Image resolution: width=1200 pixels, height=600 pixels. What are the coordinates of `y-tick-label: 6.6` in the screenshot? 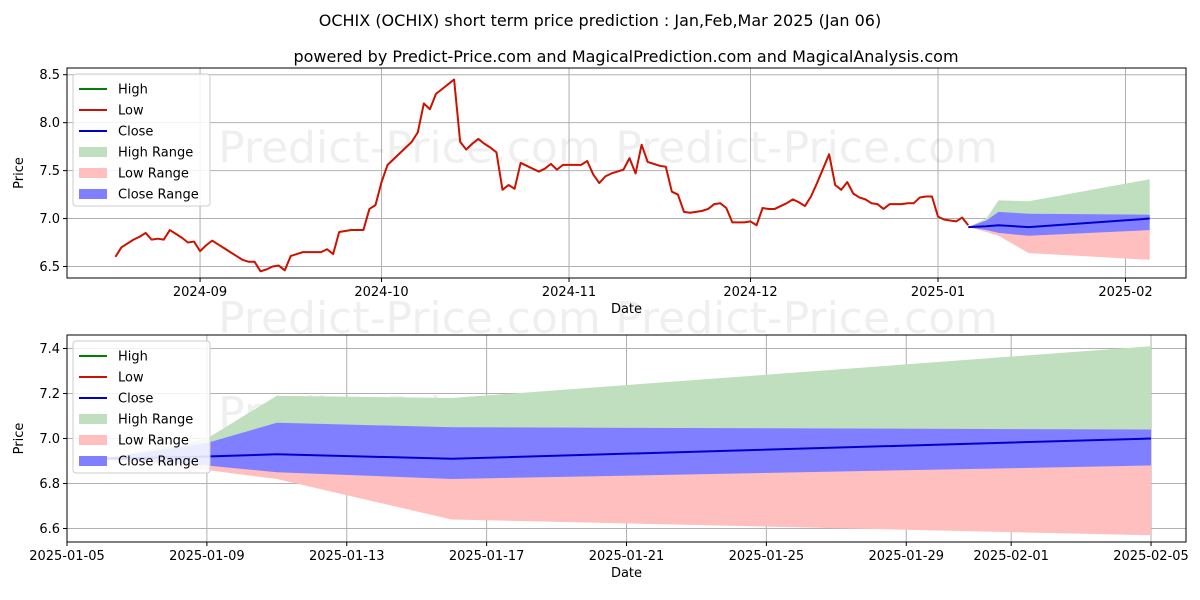 It's located at (49, 529).